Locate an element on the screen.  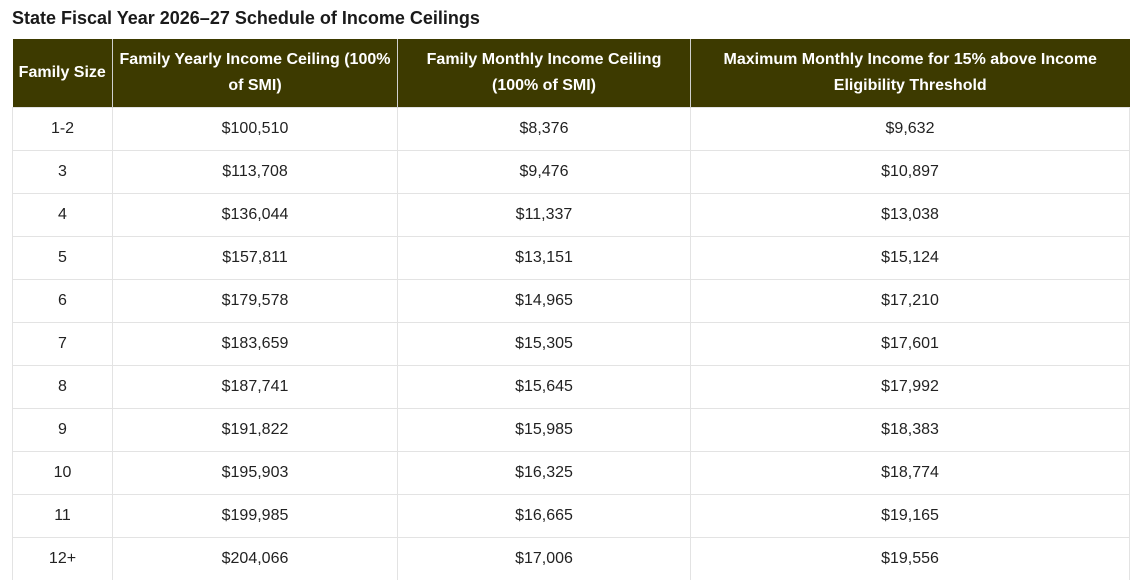
table-row: 12+ $204,066 $17,006 $19,556 is located at coordinates (571, 558).